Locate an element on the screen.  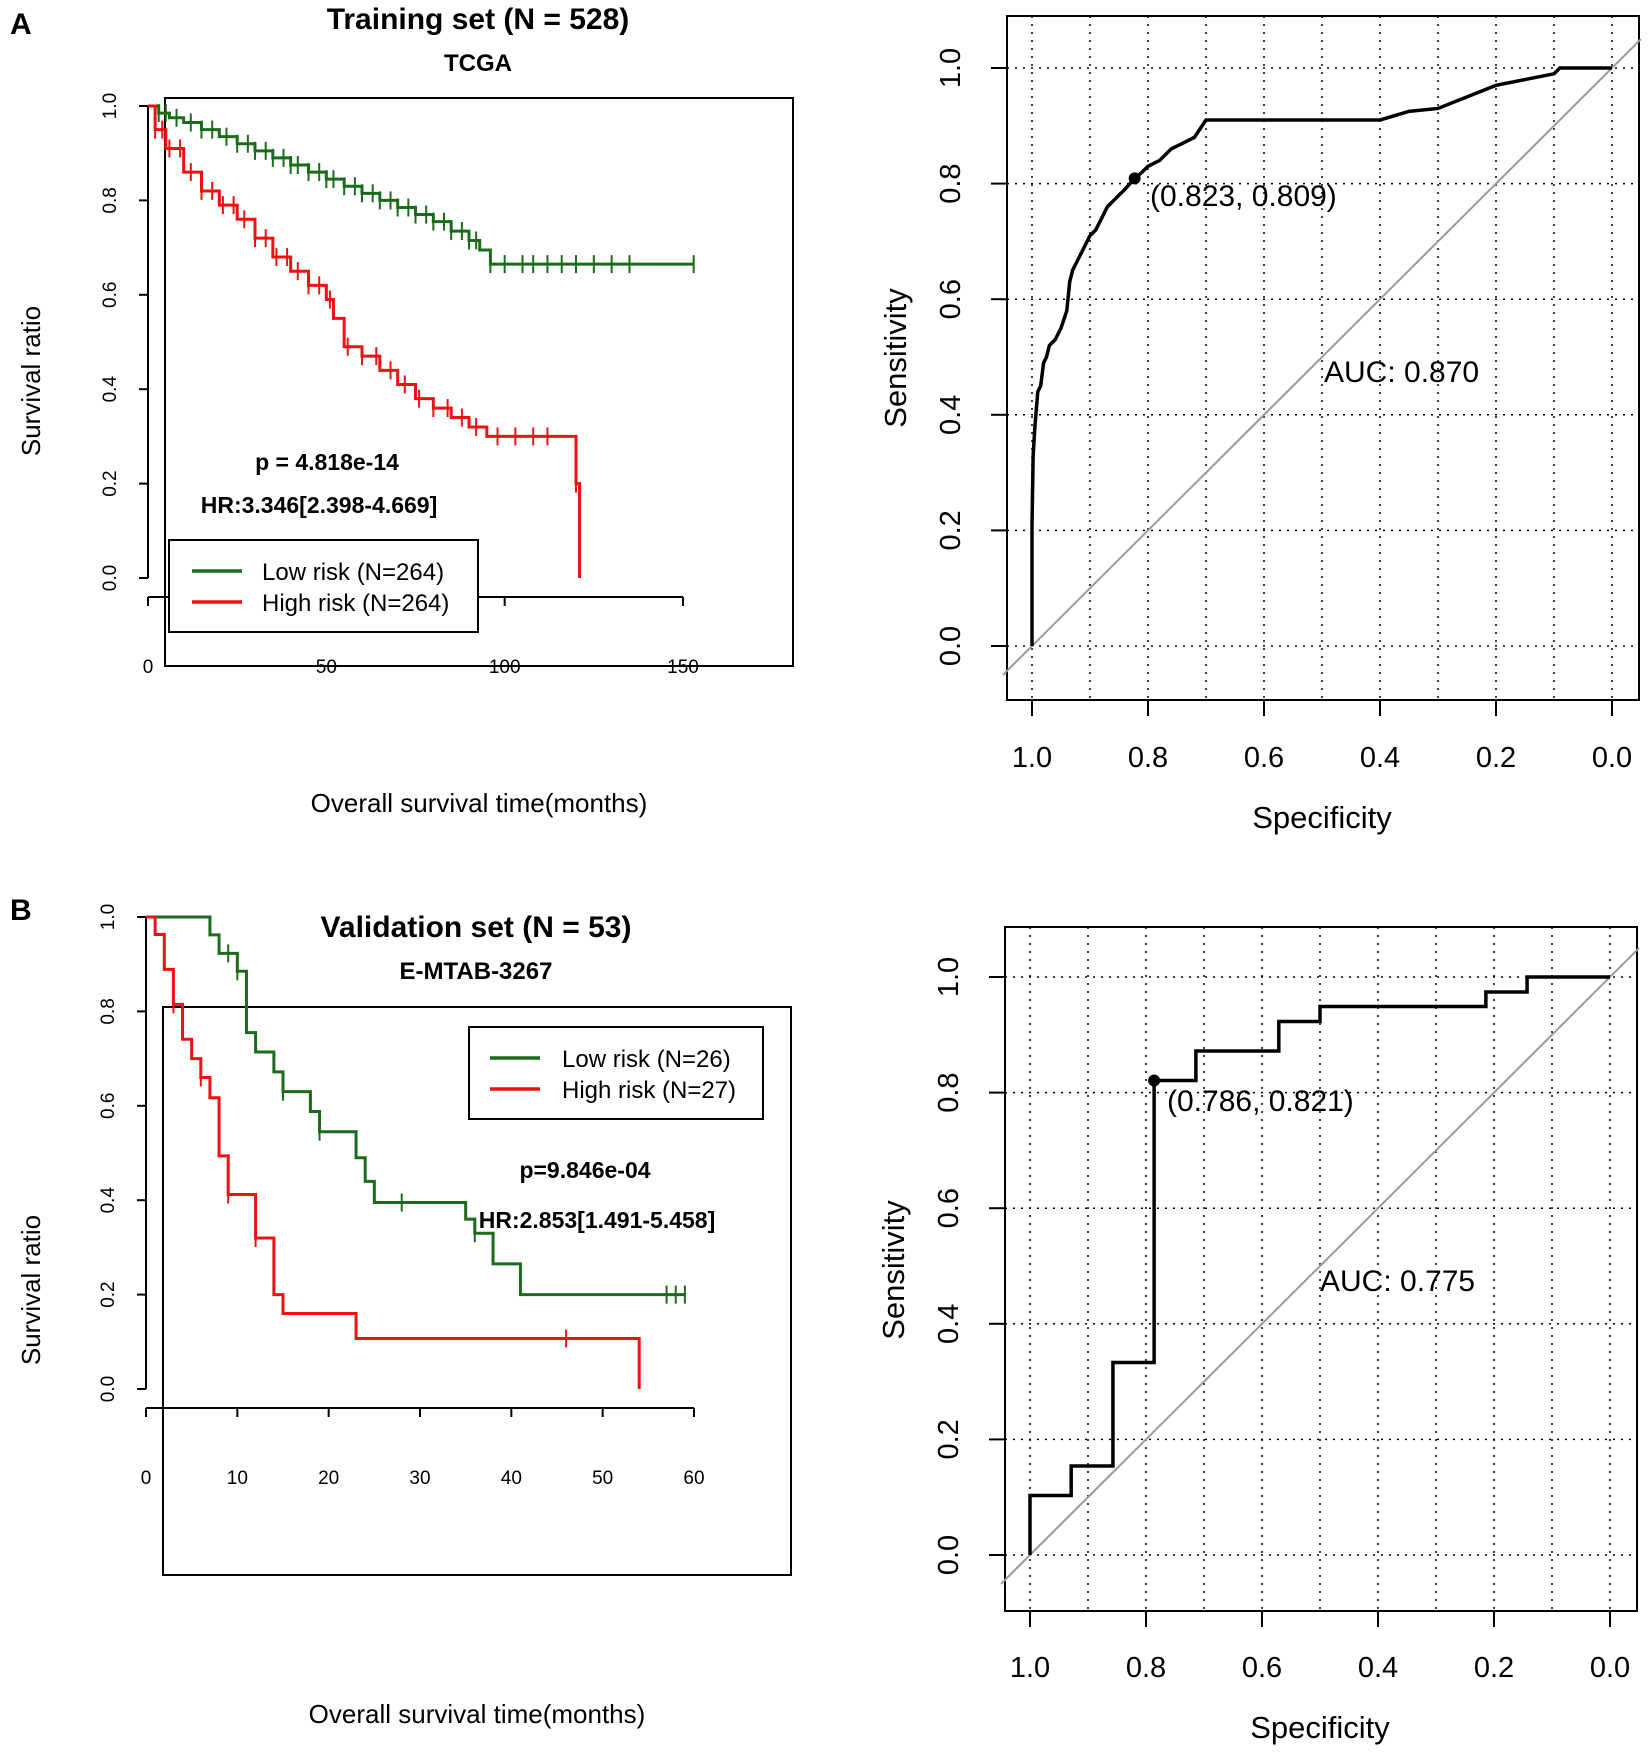
roc-validation-series is located at coordinates (1319, 1265).